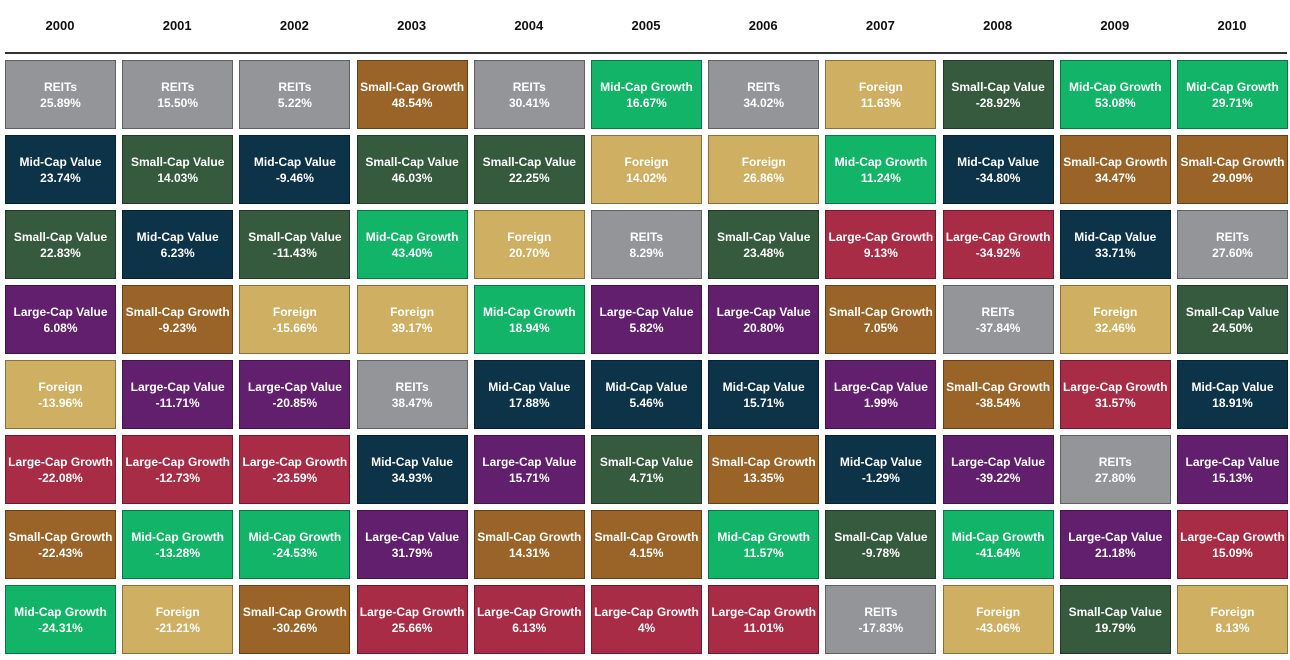 This screenshot has height=660, width=1290. Describe the element at coordinates (60, 627) in the screenshot. I see `return-value: -24.31%` at that location.